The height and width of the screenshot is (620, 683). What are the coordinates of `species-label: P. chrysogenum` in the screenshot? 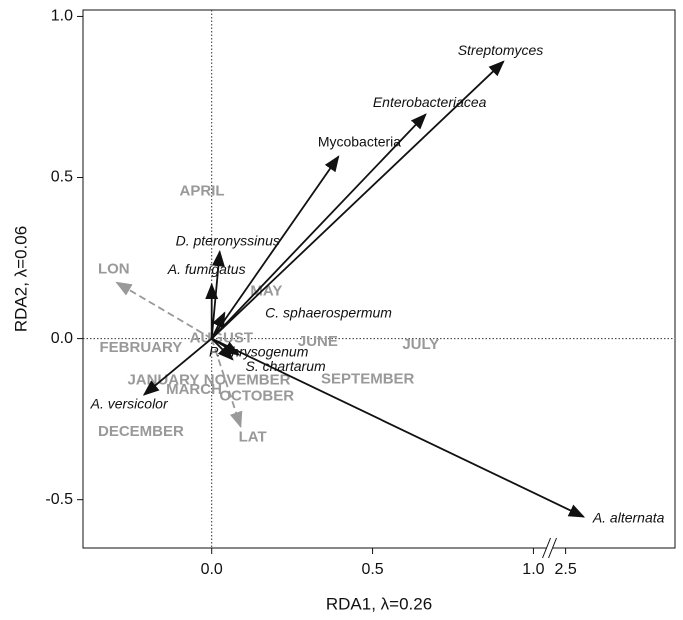 It's located at (259, 351).